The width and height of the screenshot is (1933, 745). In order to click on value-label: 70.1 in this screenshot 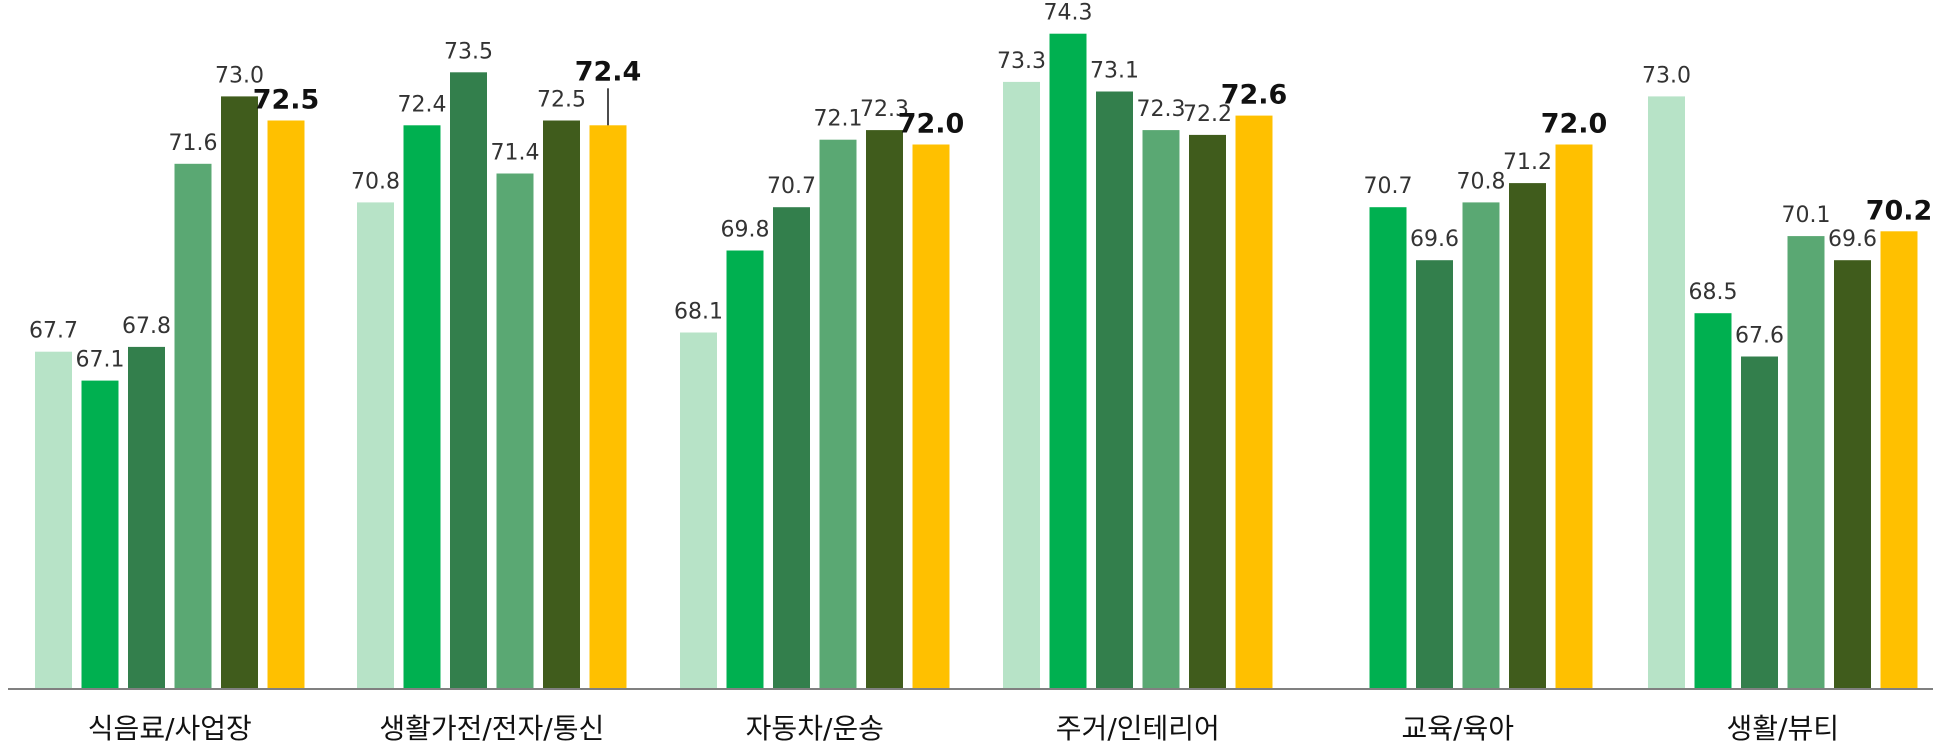, I will do `click(1806, 215)`.